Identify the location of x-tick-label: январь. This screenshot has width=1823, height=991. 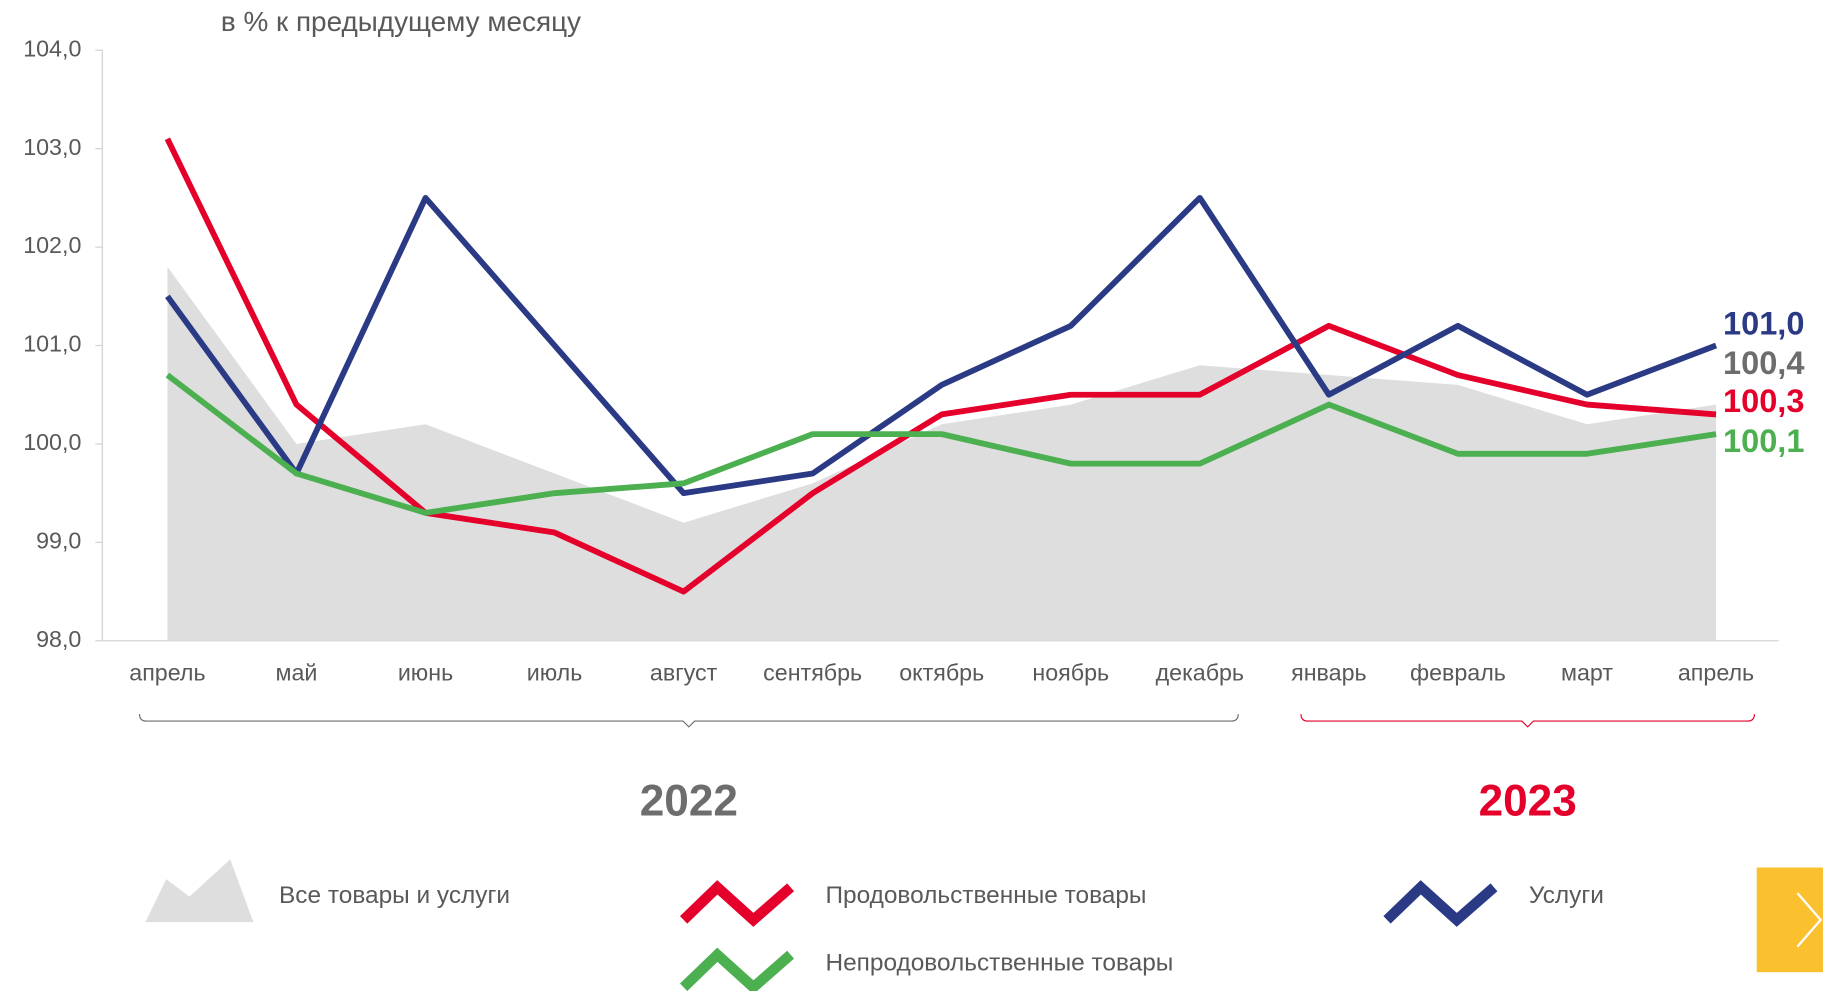
(1329, 673).